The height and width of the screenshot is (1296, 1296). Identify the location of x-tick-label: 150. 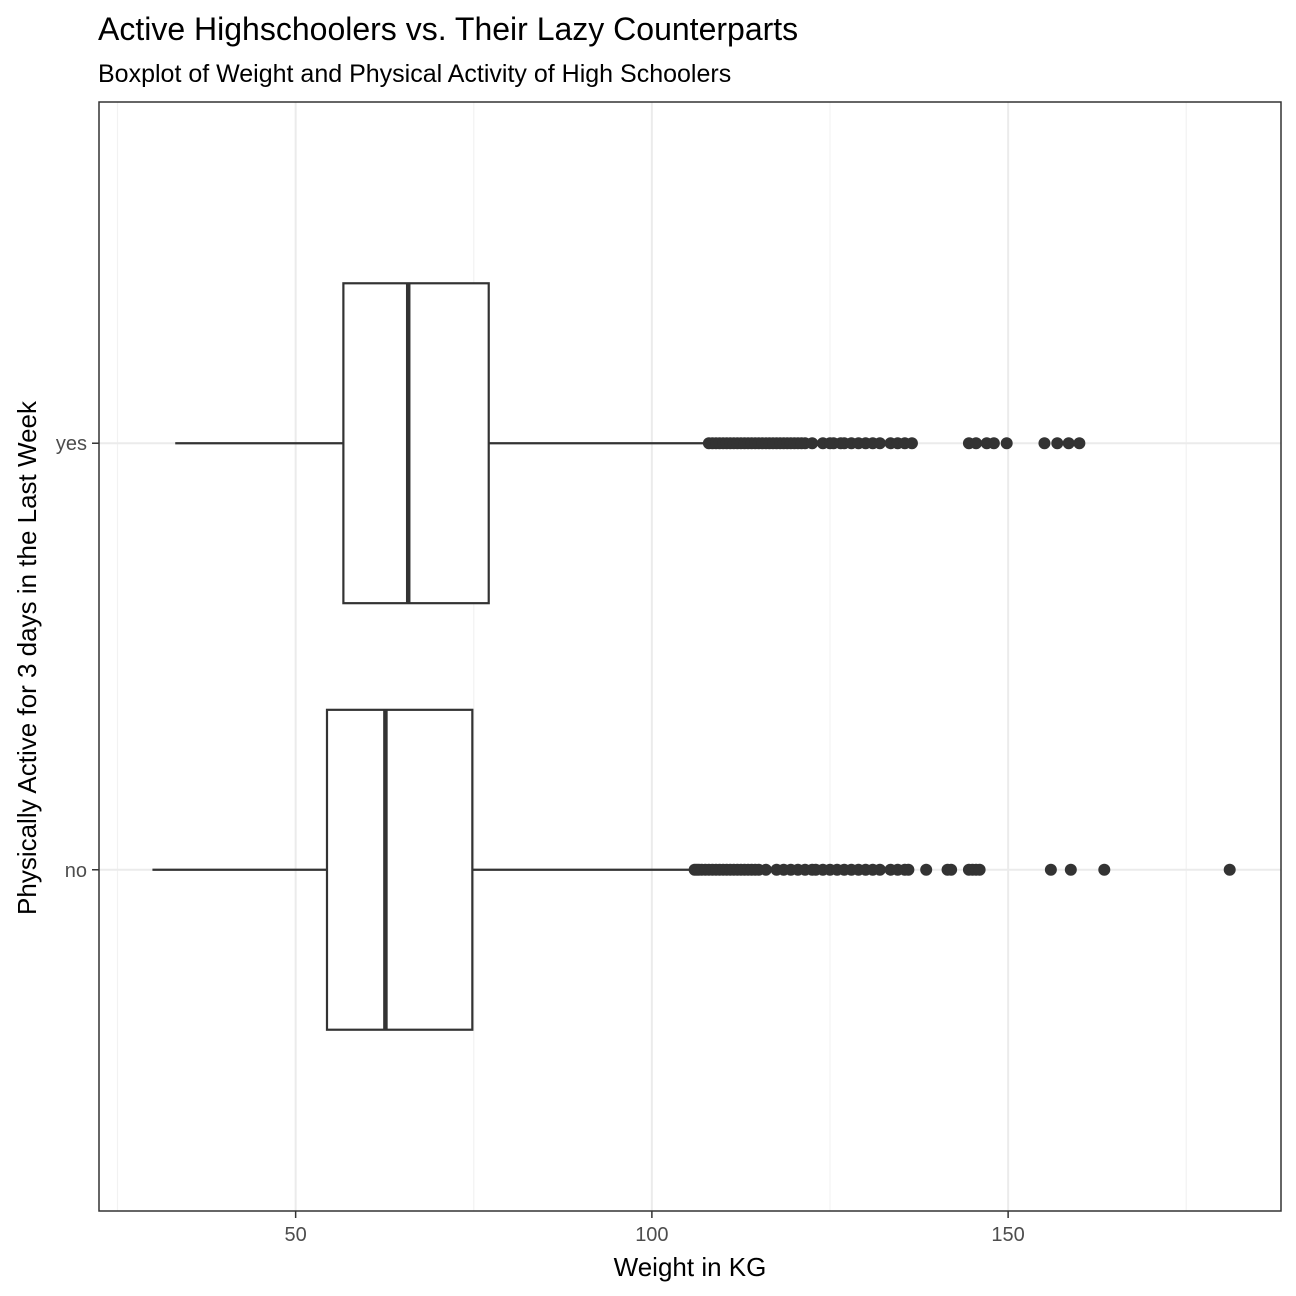
(1007, 1235).